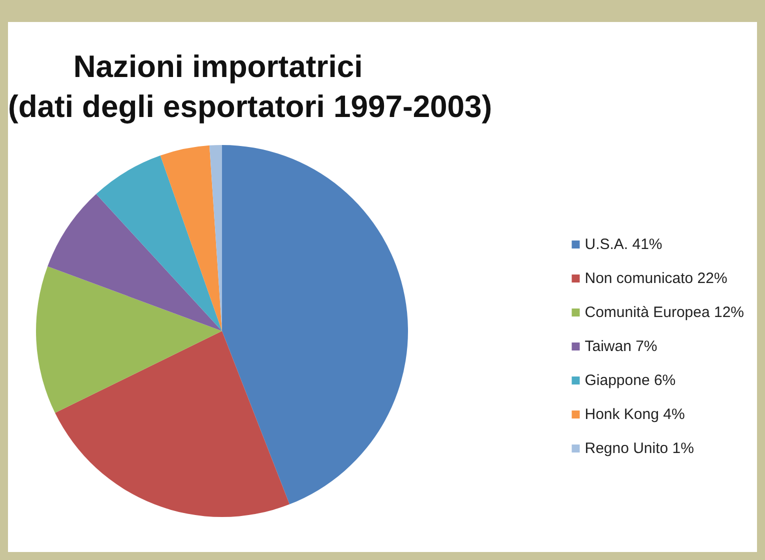 The height and width of the screenshot is (560, 765). Describe the element at coordinates (630, 380) in the screenshot. I see `legend-label: Giappone 6%` at that location.